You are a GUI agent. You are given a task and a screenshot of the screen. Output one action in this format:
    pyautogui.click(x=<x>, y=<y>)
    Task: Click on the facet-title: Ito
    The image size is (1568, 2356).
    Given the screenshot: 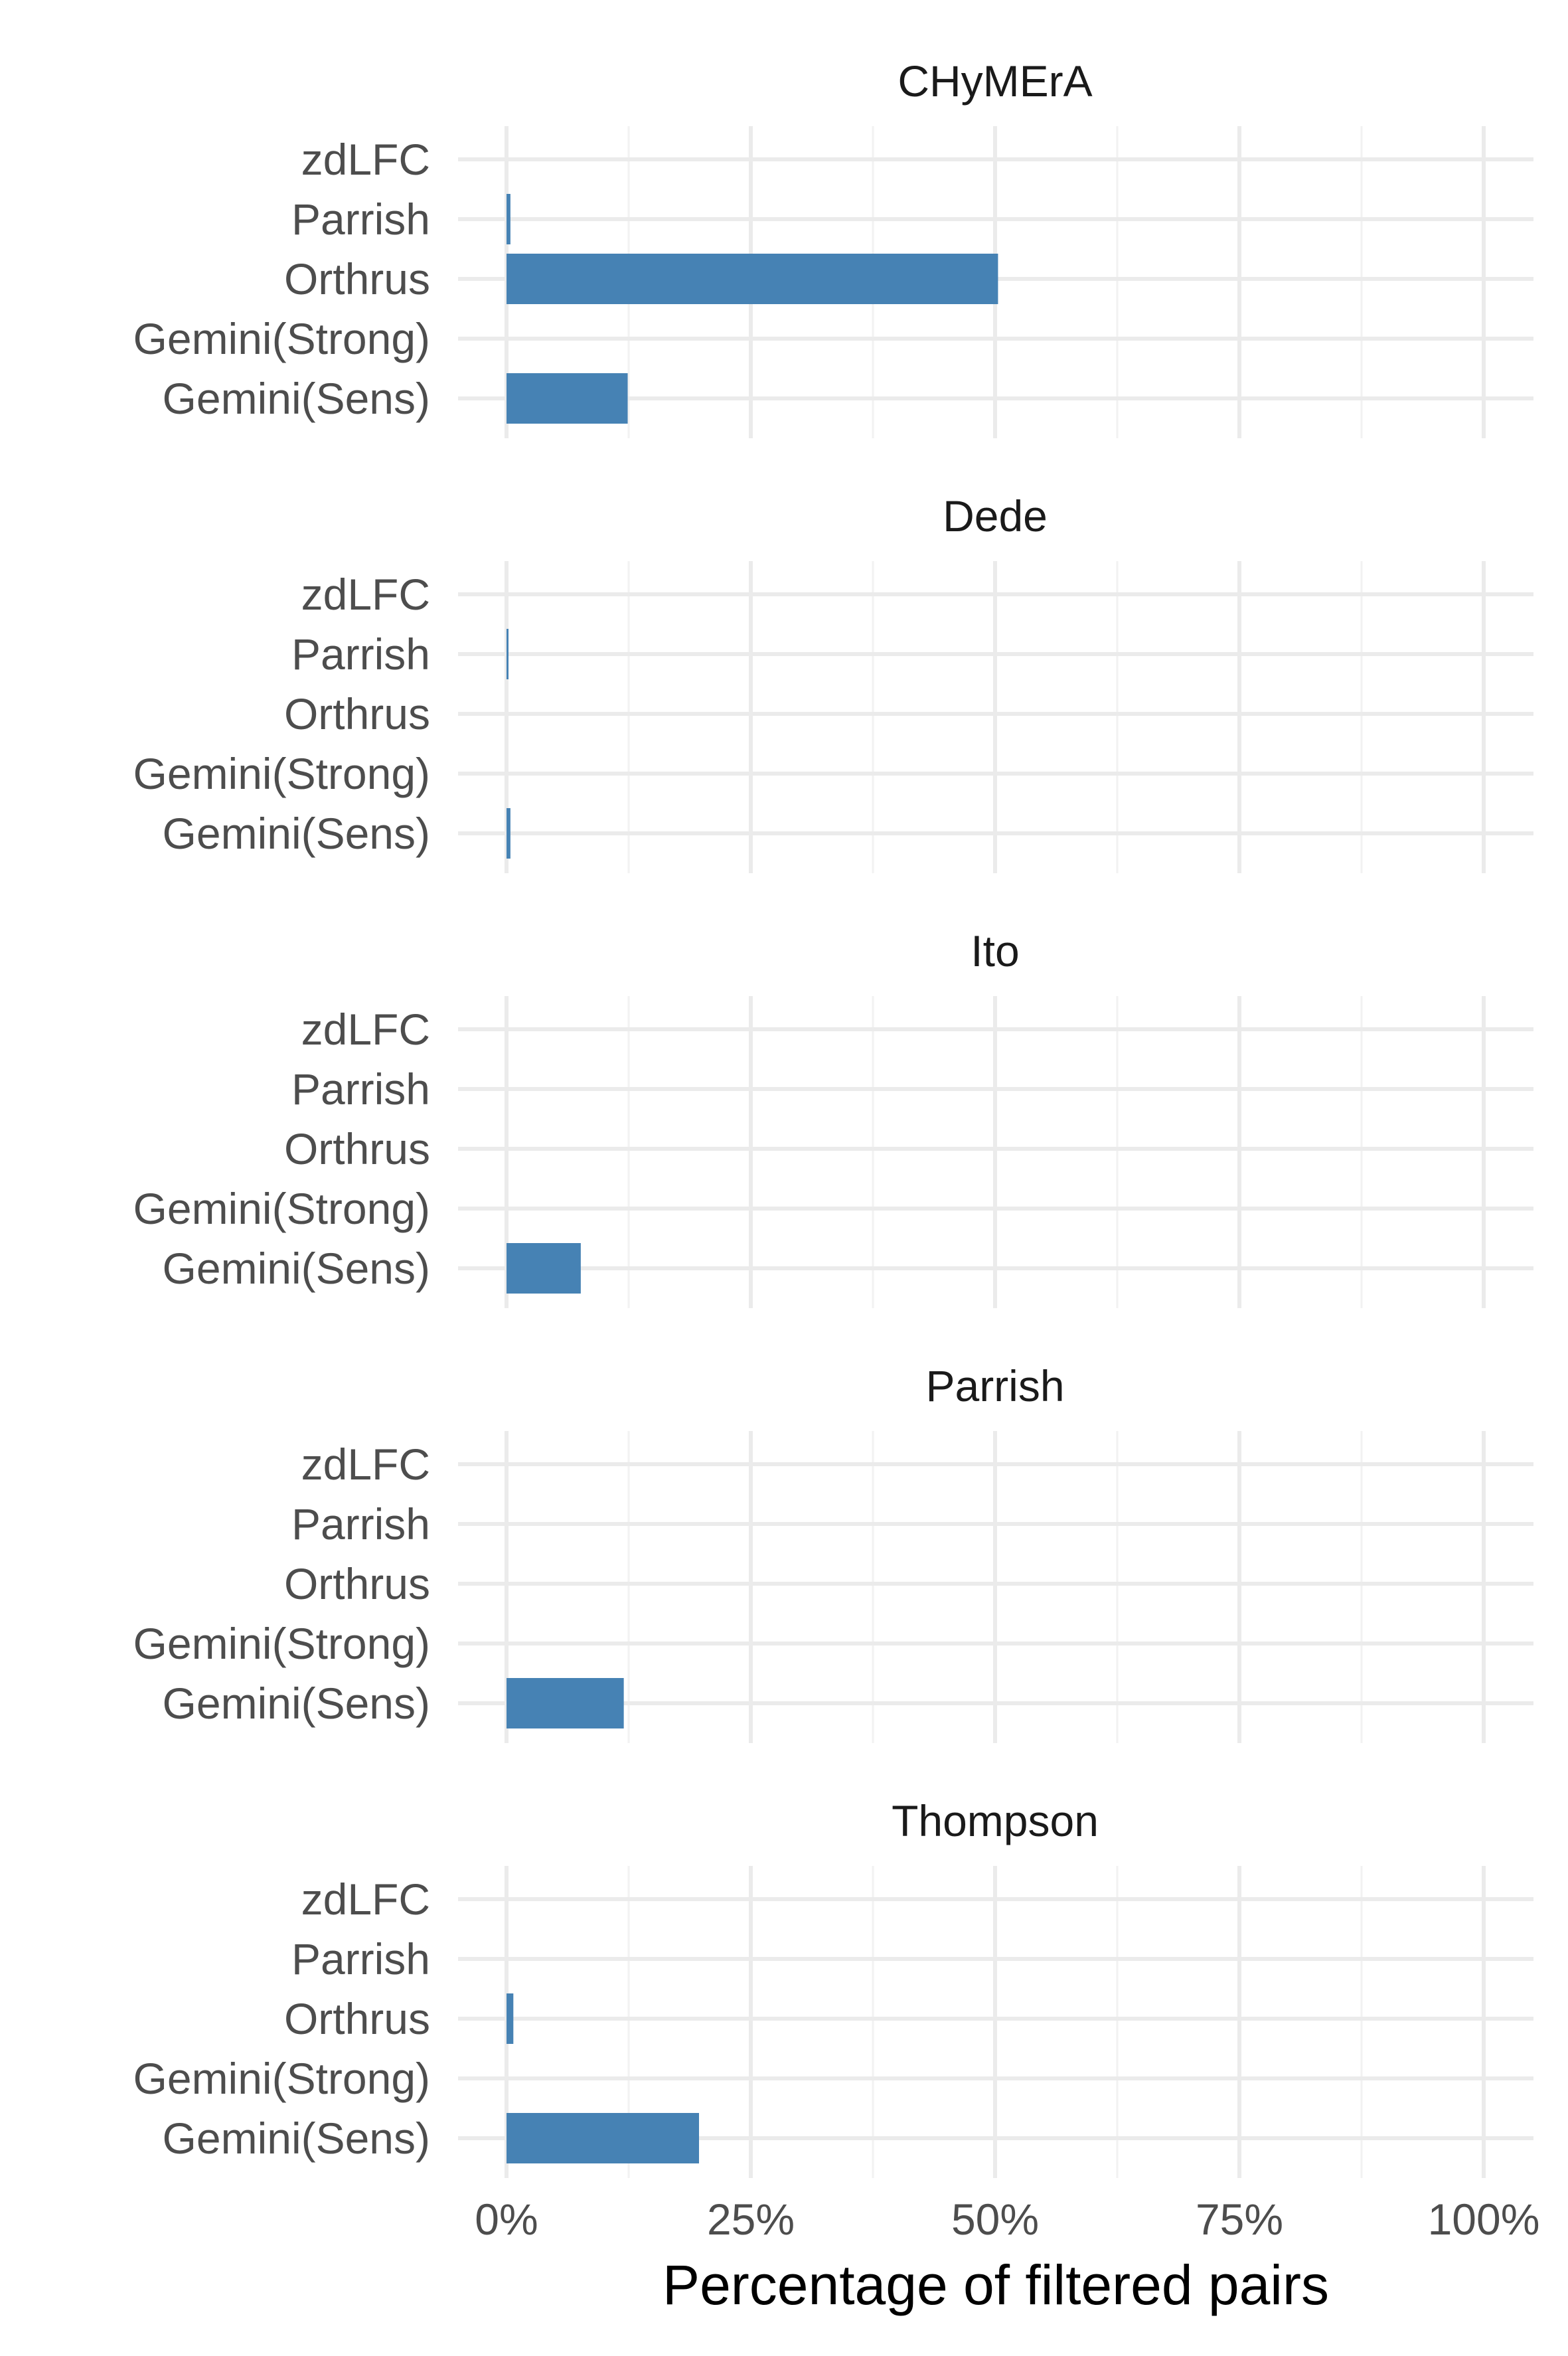 What is the action you would take?
    pyautogui.click(x=995, y=950)
    